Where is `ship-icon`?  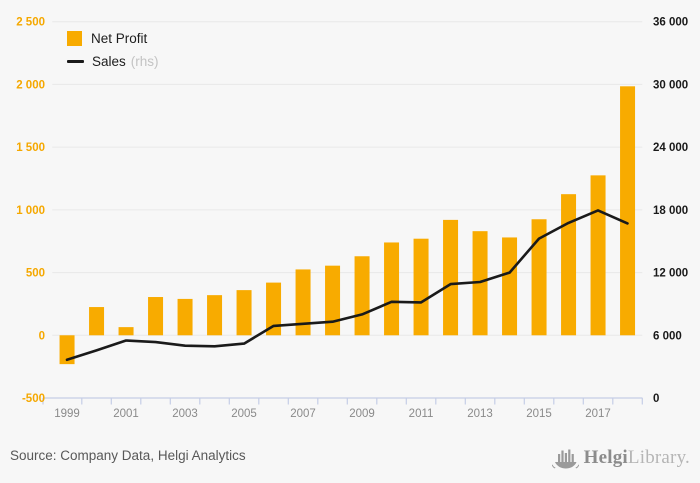 ship-icon is located at coordinates (565, 458).